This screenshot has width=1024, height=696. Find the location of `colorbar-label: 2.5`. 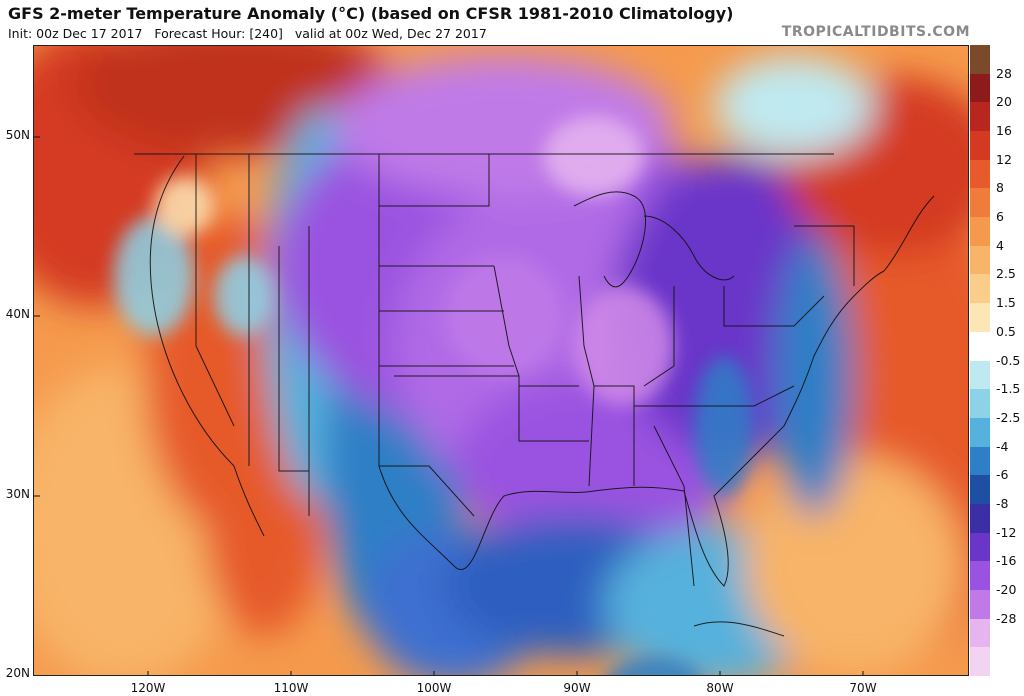

colorbar-label: 2.5 is located at coordinates (1006, 274).